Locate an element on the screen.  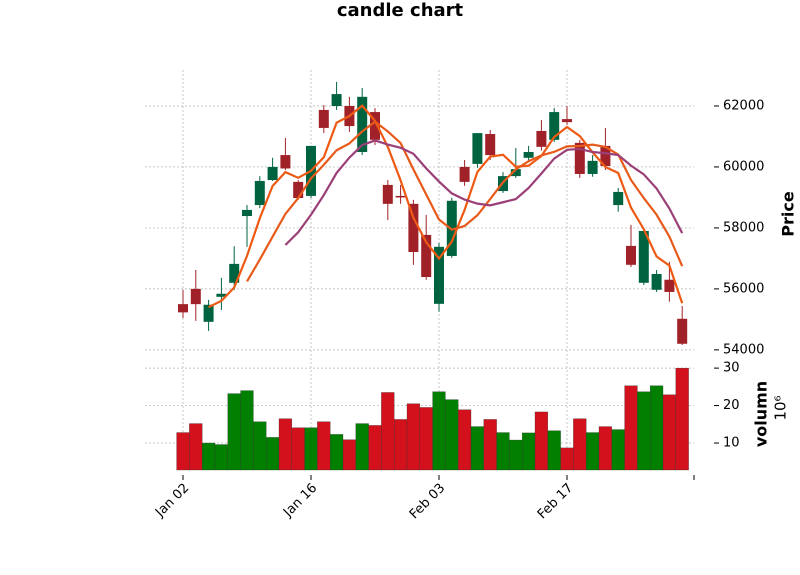
volume-tick-label: 10 is located at coordinates (731, 443).